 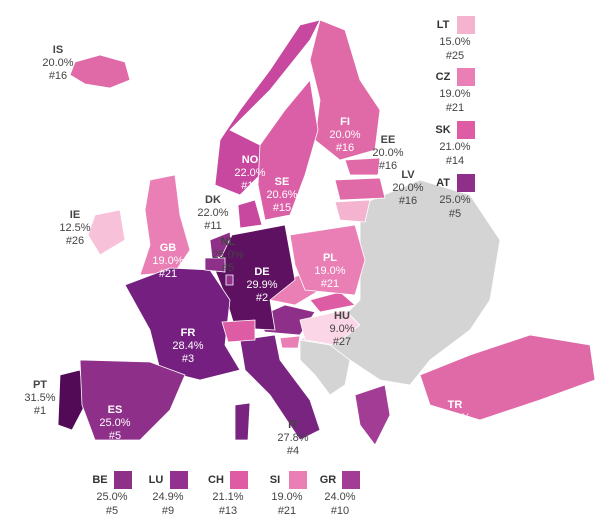 I want to click on value-label: 15.0%, so click(x=454, y=42).